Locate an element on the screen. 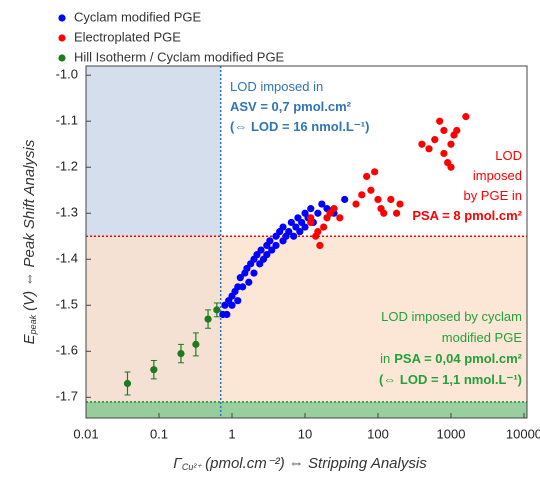  annotation-text: LOD imposed in is located at coordinates (276, 86).